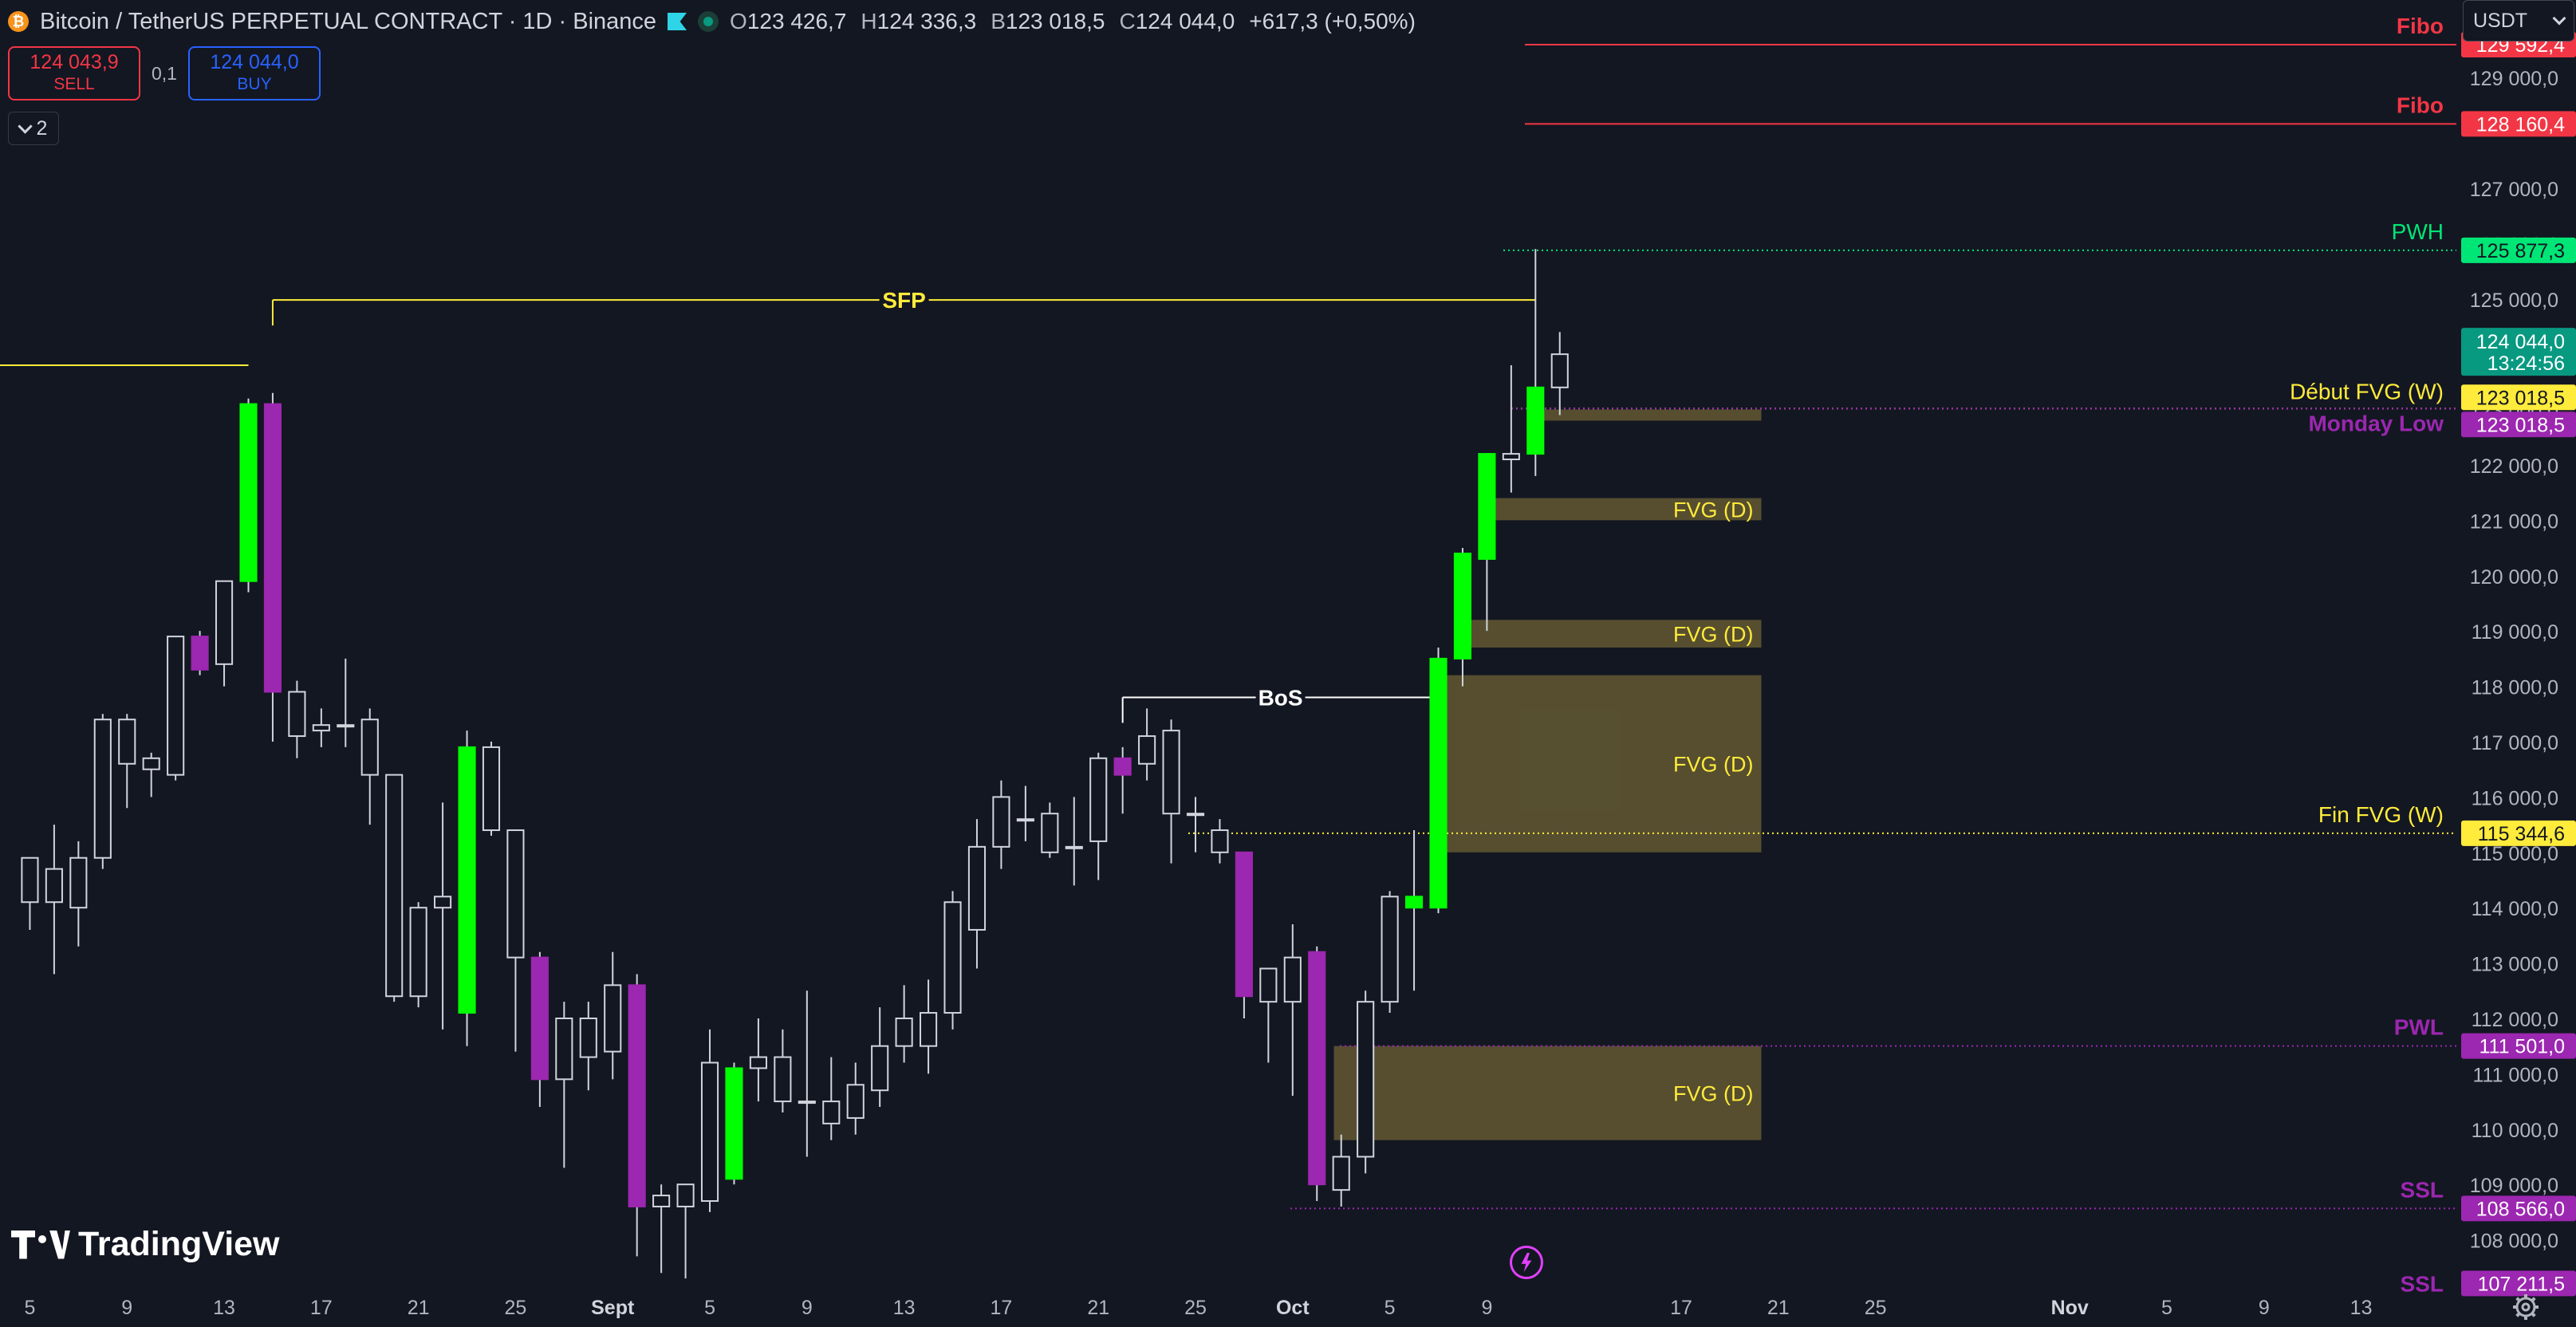 Image resolution: width=2576 pixels, height=1327 pixels. I want to click on level-label-pwh: PWH, so click(2418, 231).